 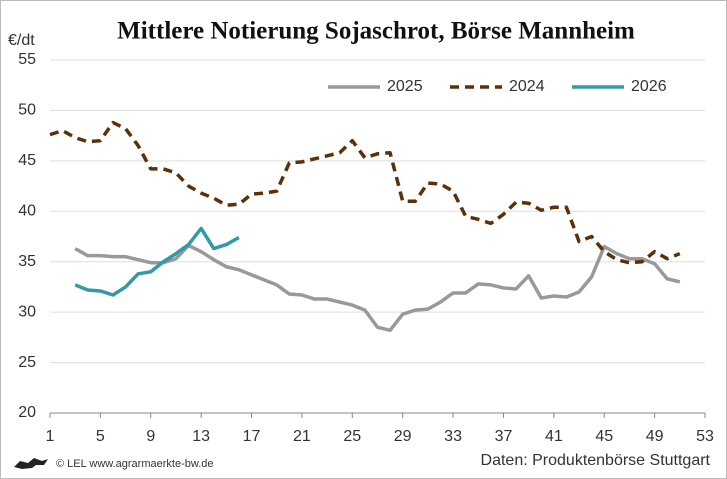 What do you see at coordinates (27, 362) in the screenshot?
I see `y-tick-label: 25` at bounding box center [27, 362].